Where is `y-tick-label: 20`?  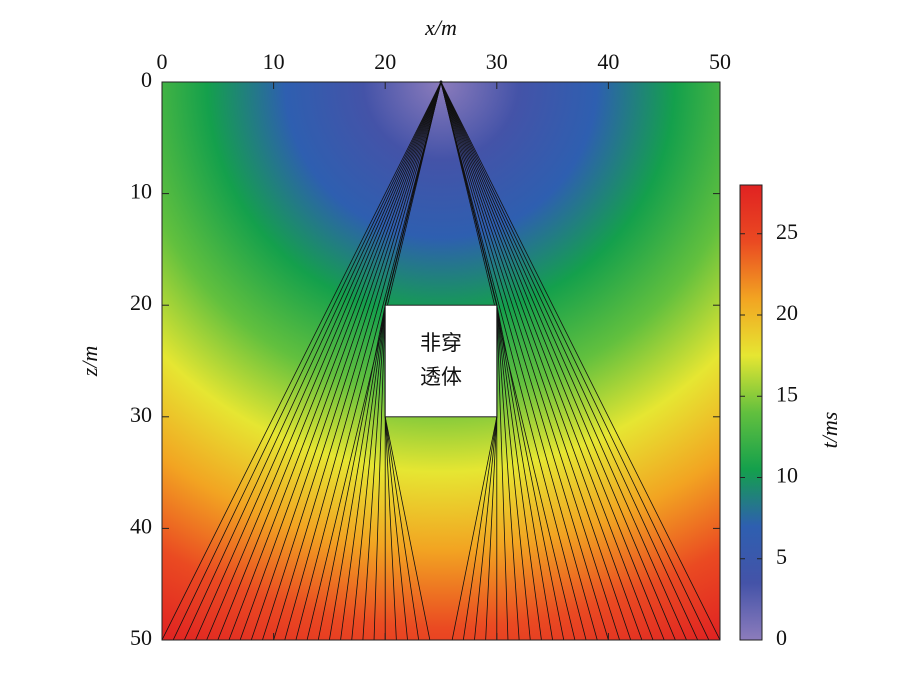
y-tick-label: 20 is located at coordinates (141, 302).